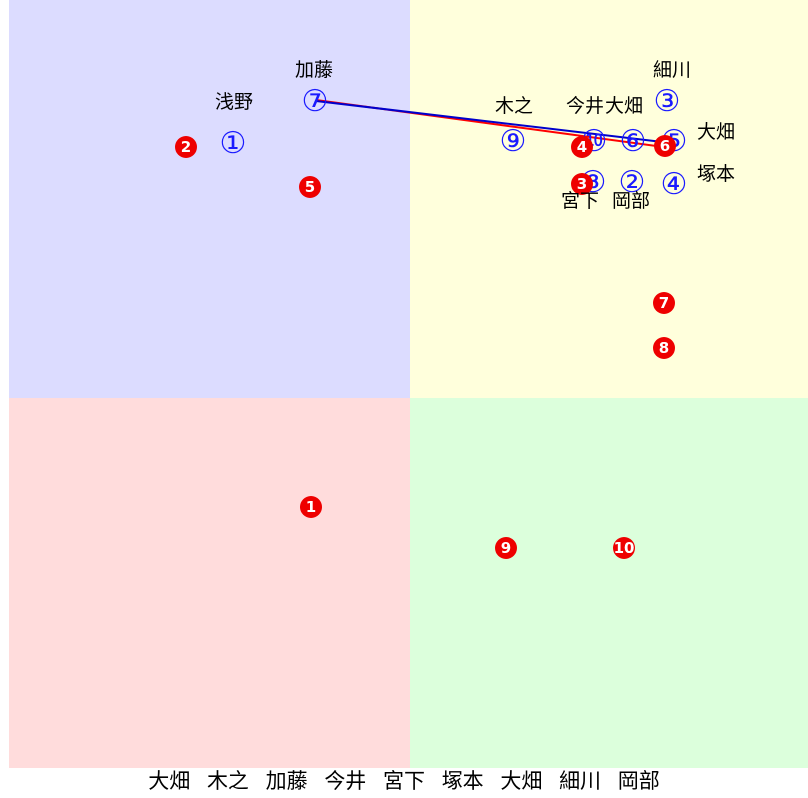  I want to click on marker-label: 塚本, so click(716, 174).